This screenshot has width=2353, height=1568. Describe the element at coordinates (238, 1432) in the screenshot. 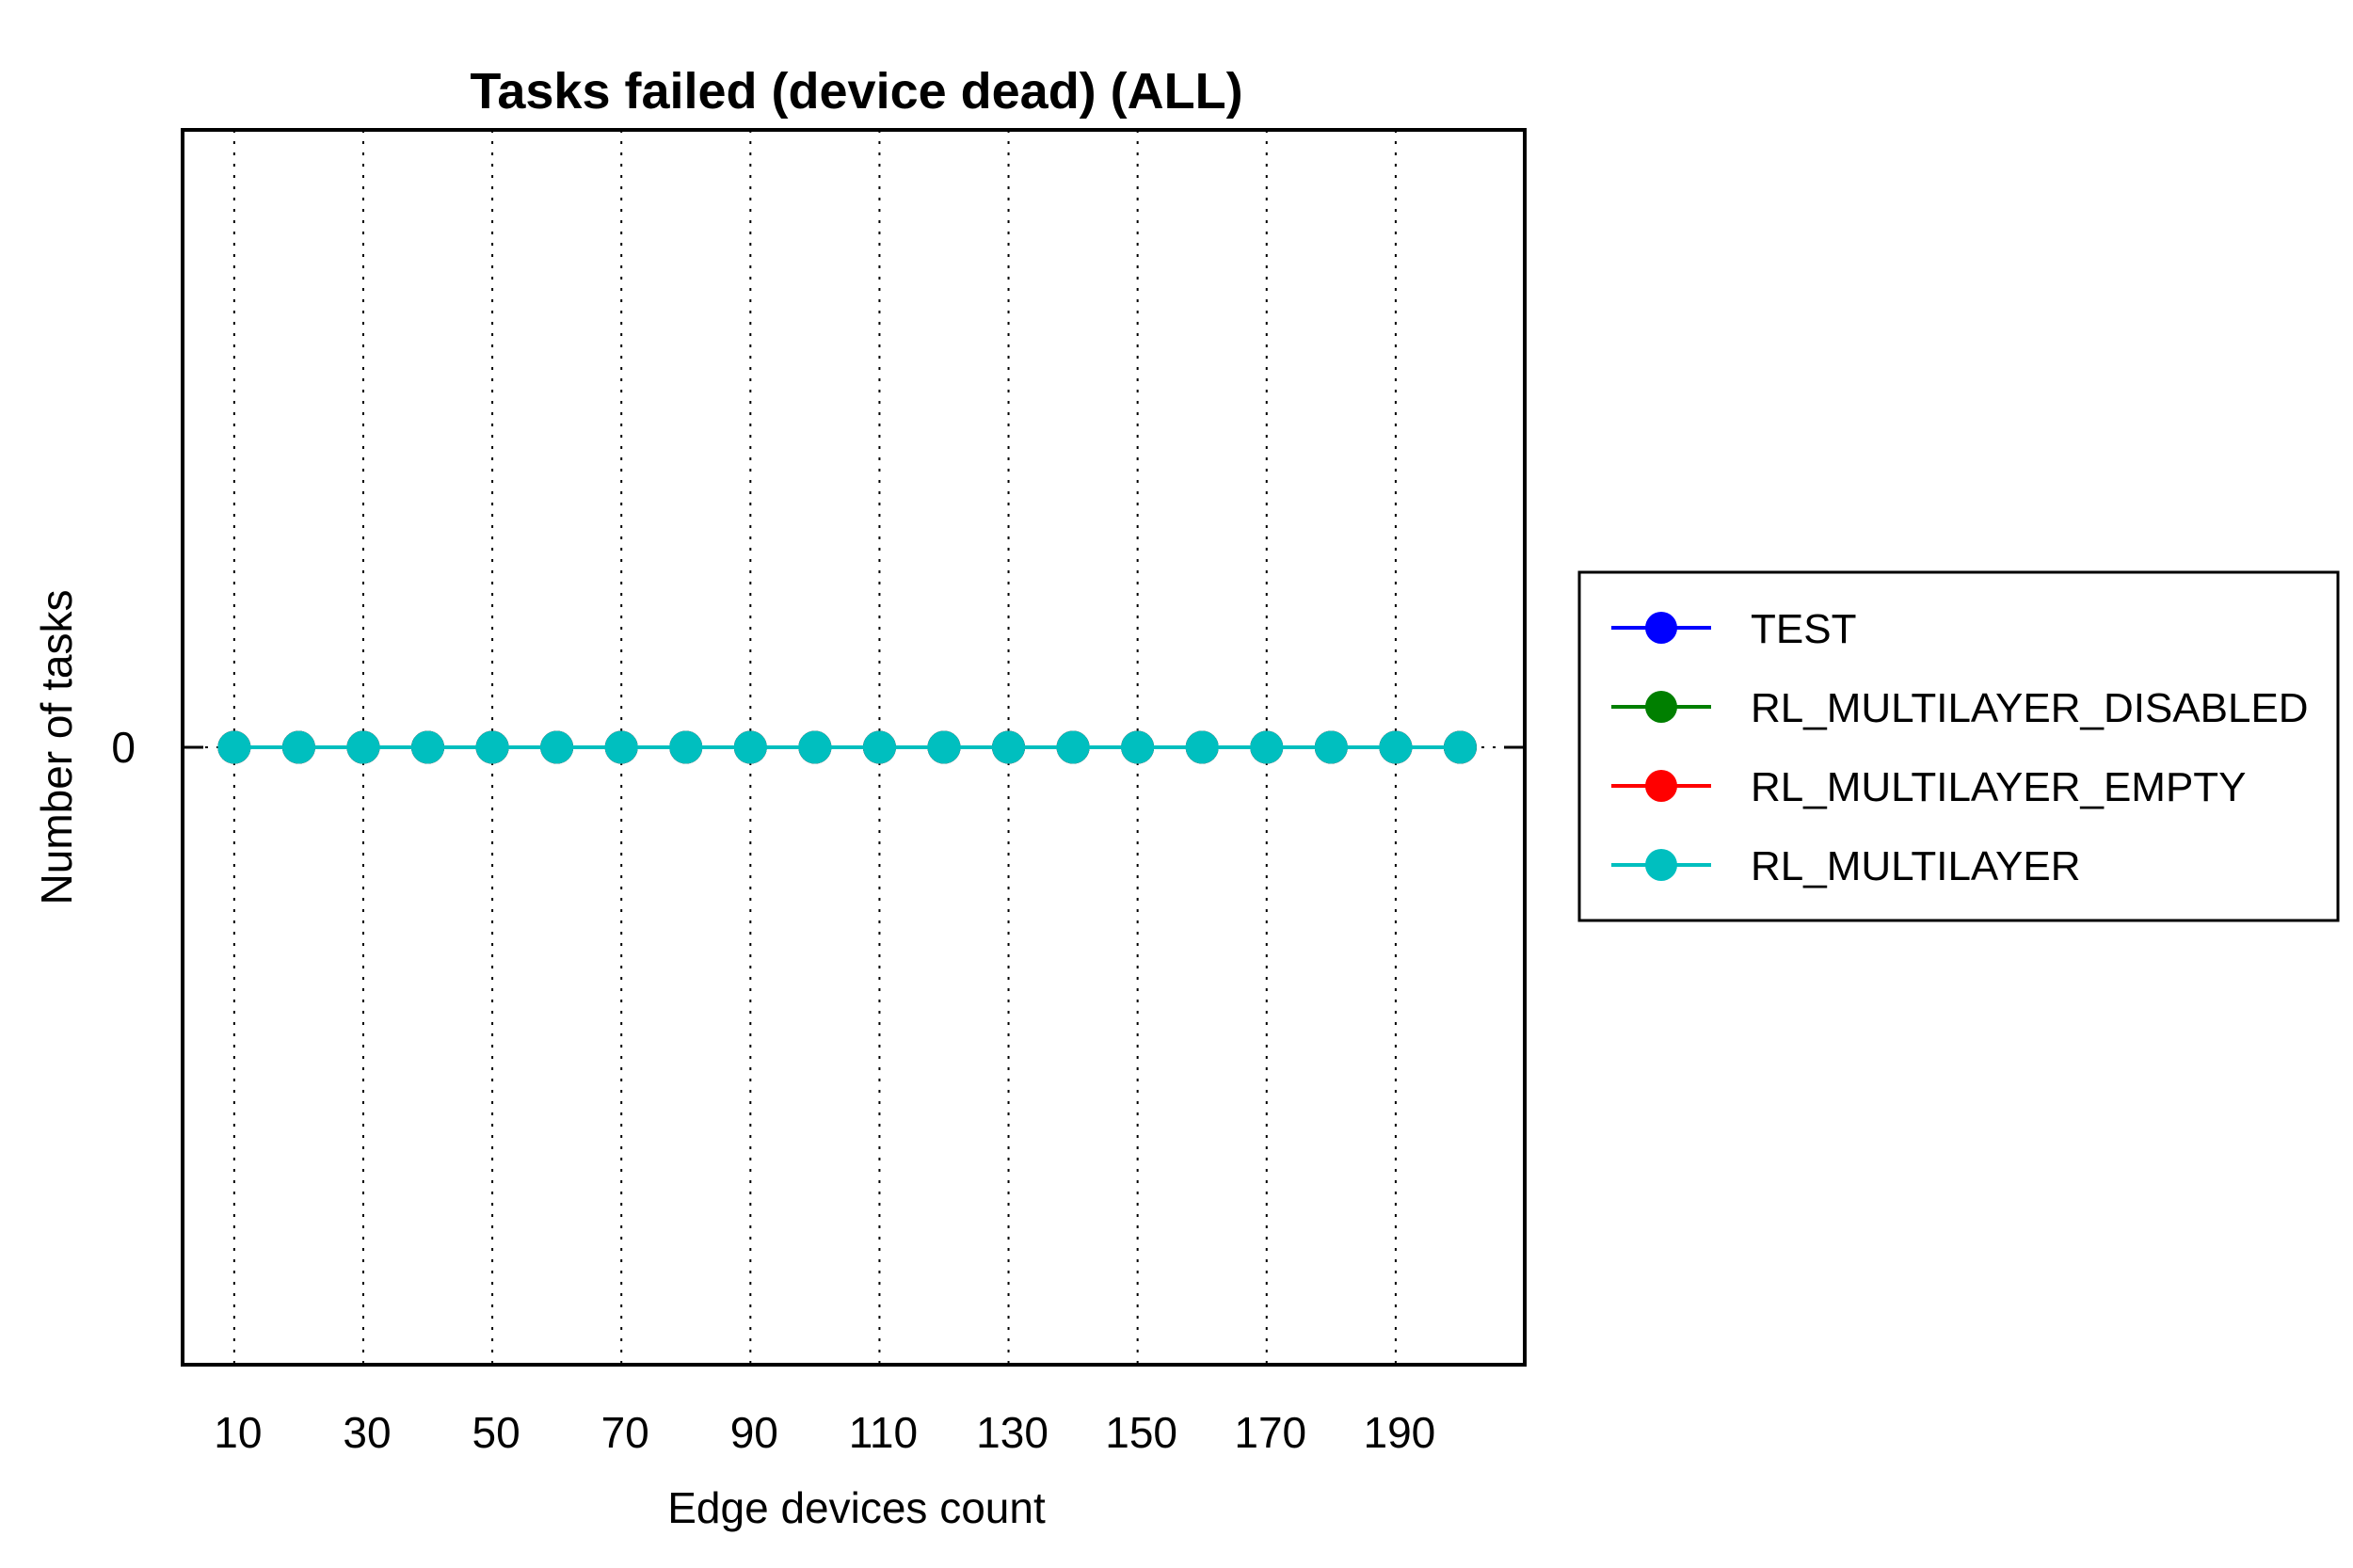

I see `x-tick-label: 10` at that location.